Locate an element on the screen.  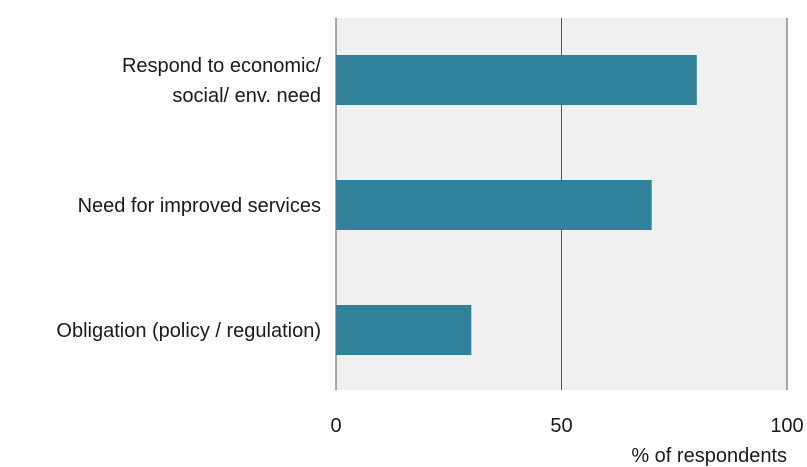
category-label: Respond to economic/social/ env. need is located at coordinates (221, 81).